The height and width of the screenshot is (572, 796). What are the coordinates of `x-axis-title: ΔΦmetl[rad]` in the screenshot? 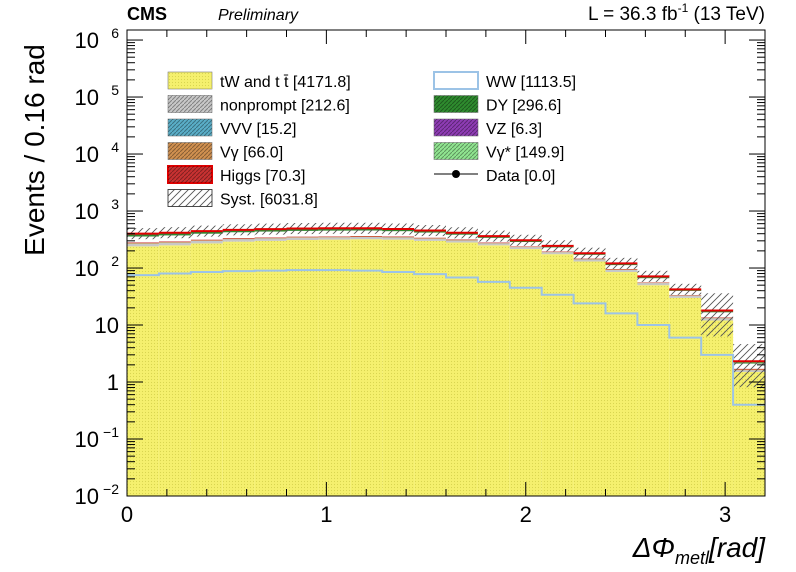 It's located at (699, 550).